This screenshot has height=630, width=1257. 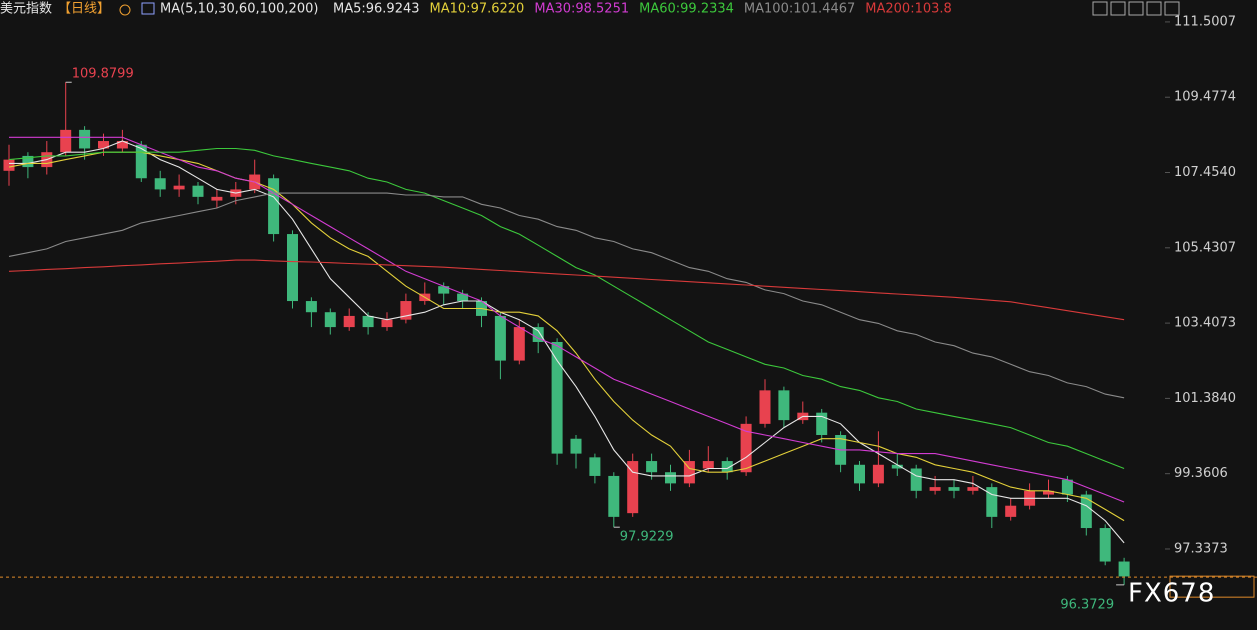 I want to click on y-tick-label: 107.4540, so click(x=1205, y=172).